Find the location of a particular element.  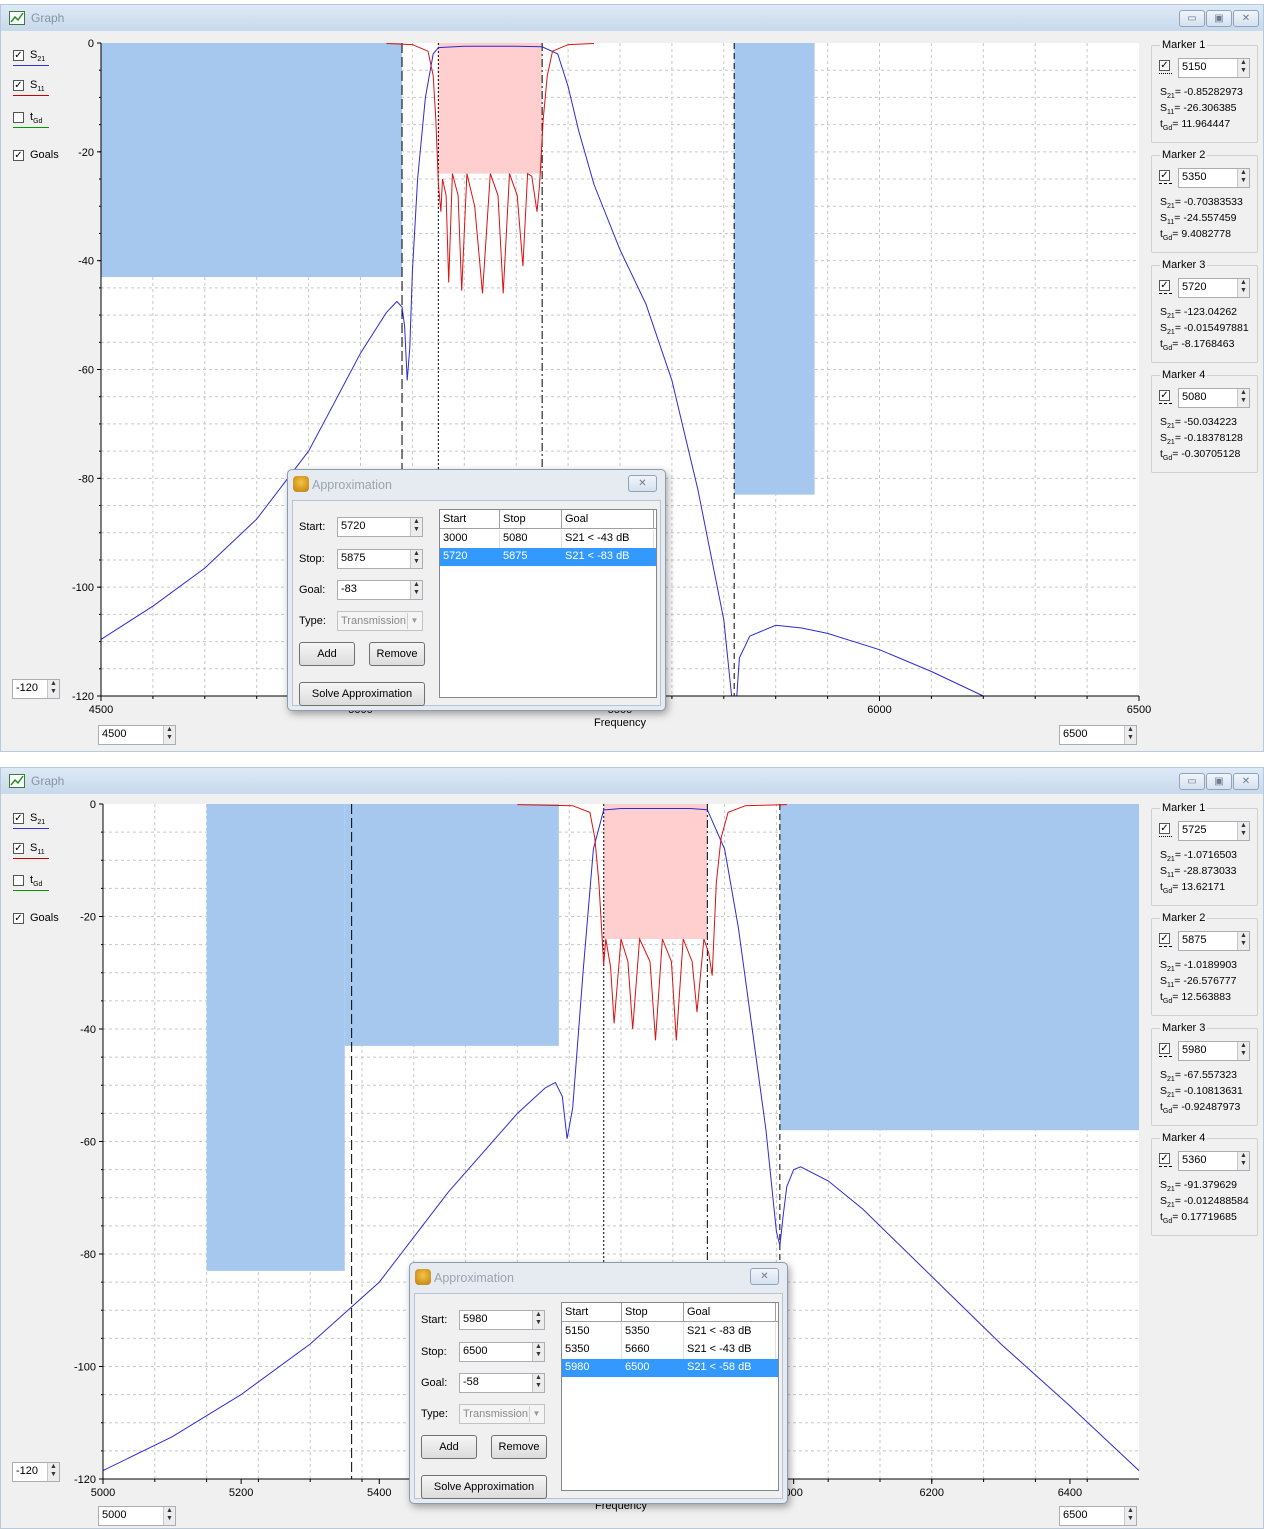

start-spinner: ▲▼ is located at coordinates (502, 1320).